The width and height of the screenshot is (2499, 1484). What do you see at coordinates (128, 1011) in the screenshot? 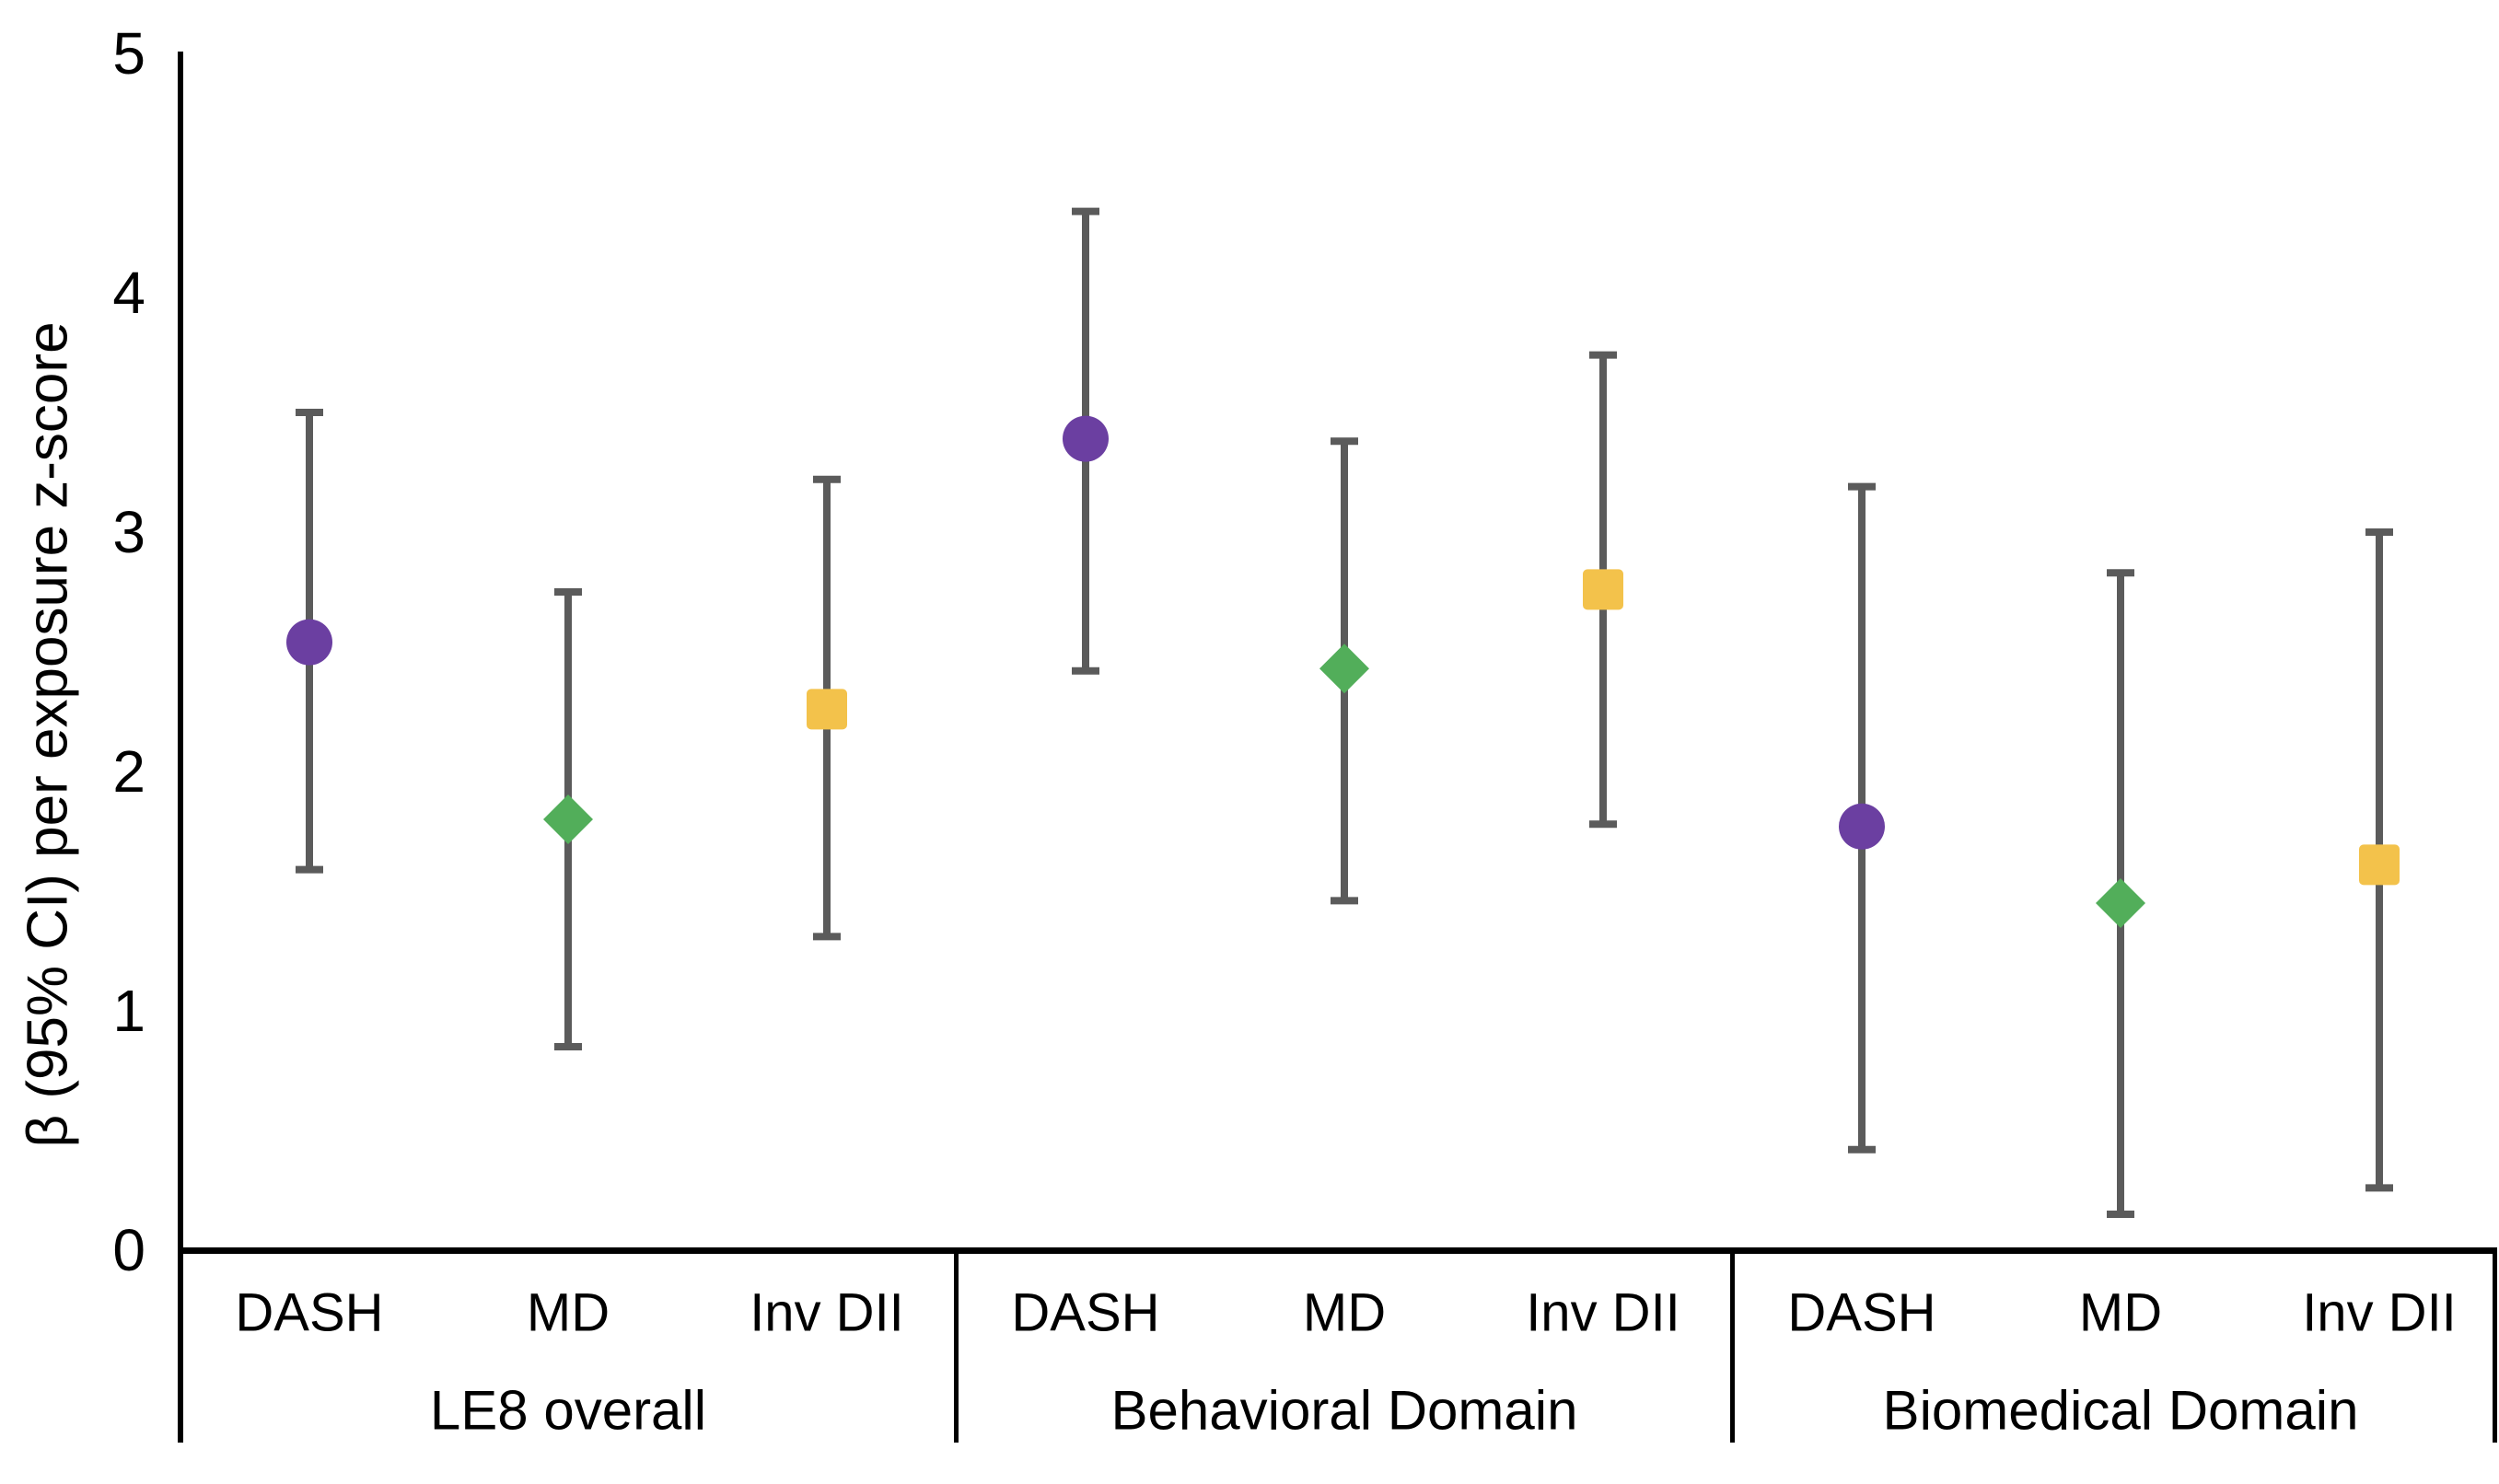
I see `y-tick-label: 1` at bounding box center [128, 1011].